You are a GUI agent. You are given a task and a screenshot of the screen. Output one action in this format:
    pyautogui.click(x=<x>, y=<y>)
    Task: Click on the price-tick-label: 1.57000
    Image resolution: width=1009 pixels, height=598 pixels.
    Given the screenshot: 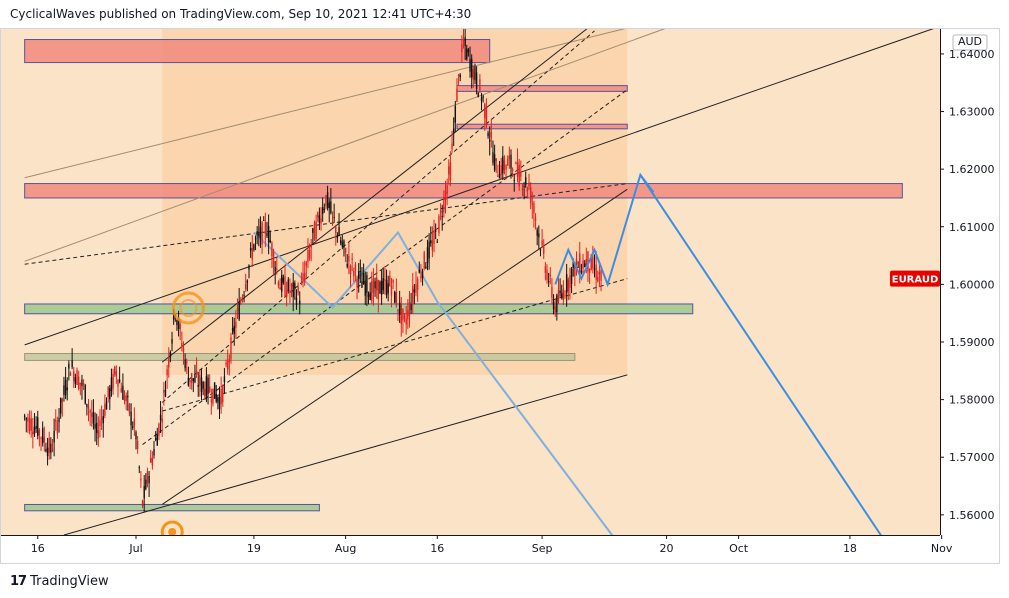 What is the action you would take?
    pyautogui.click(x=972, y=457)
    